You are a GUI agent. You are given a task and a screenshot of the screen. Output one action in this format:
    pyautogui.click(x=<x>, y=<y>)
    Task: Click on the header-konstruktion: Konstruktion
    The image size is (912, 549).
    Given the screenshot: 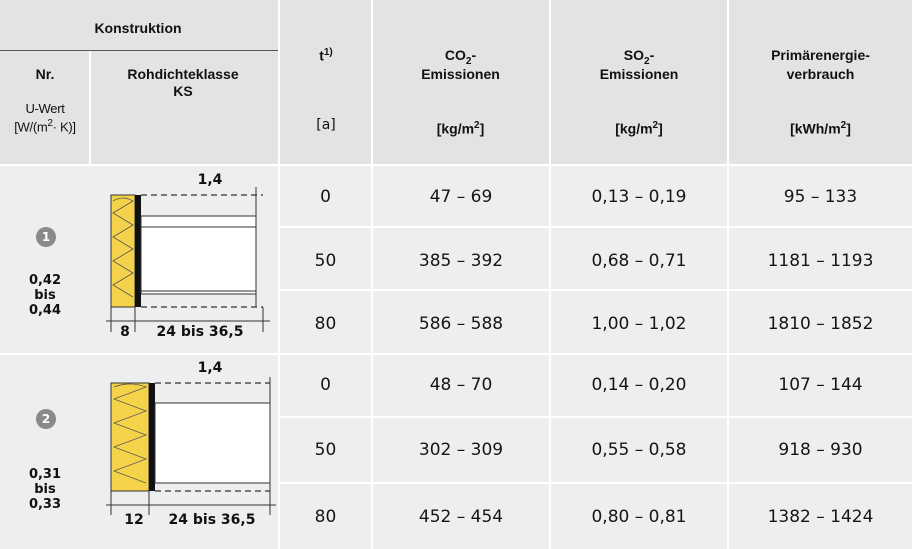 What is the action you would take?
    pyautogui.click(x=138, y=28)
    